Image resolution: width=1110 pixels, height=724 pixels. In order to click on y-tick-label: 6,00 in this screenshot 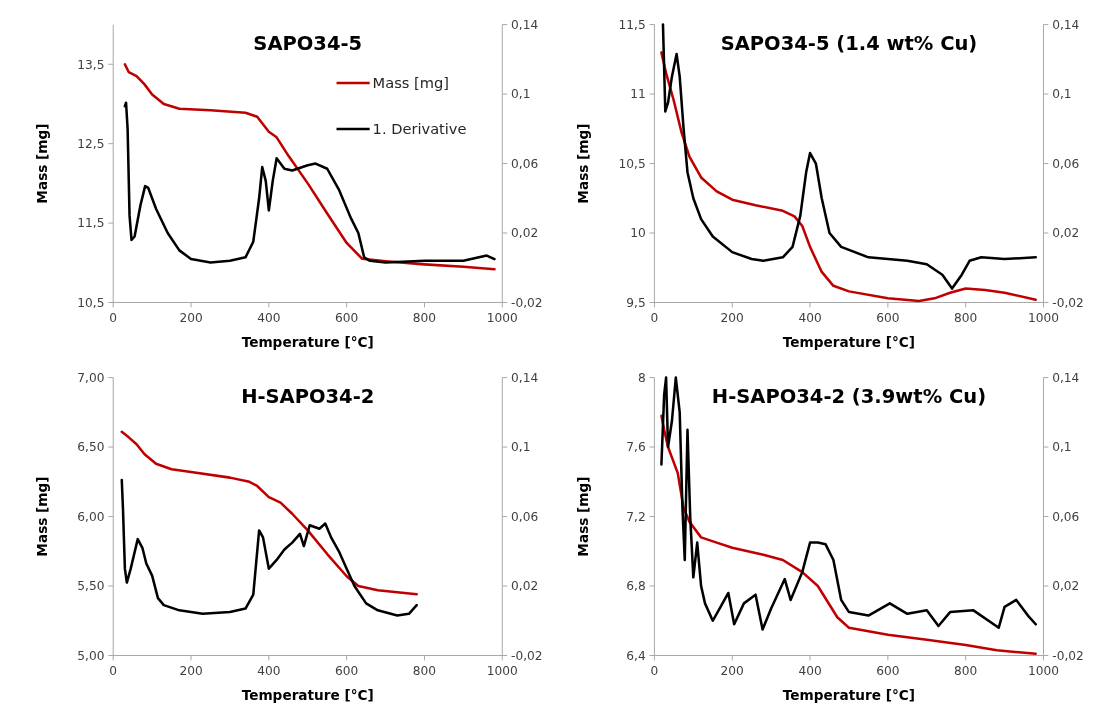, I will do `click(91, 516)`.